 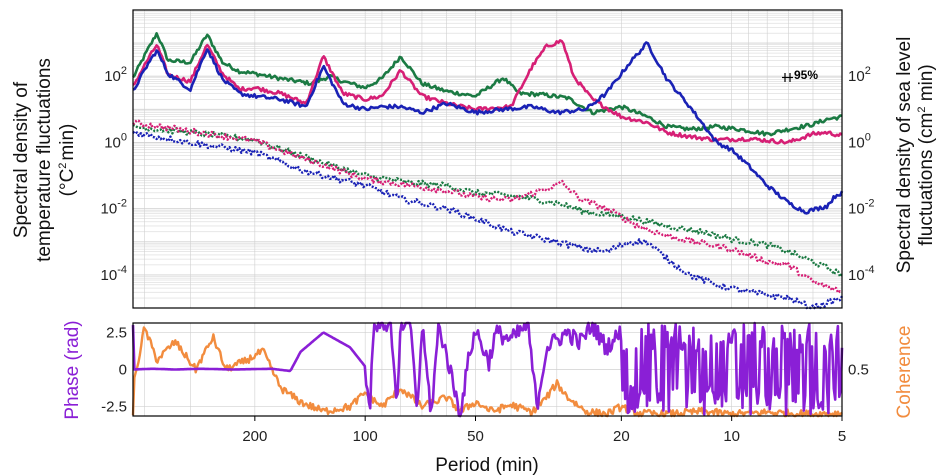 What do you see at coordinates (621, 436) in the screenshot?
I see `x-tick-label: 20` at bounding box center [621, 436].